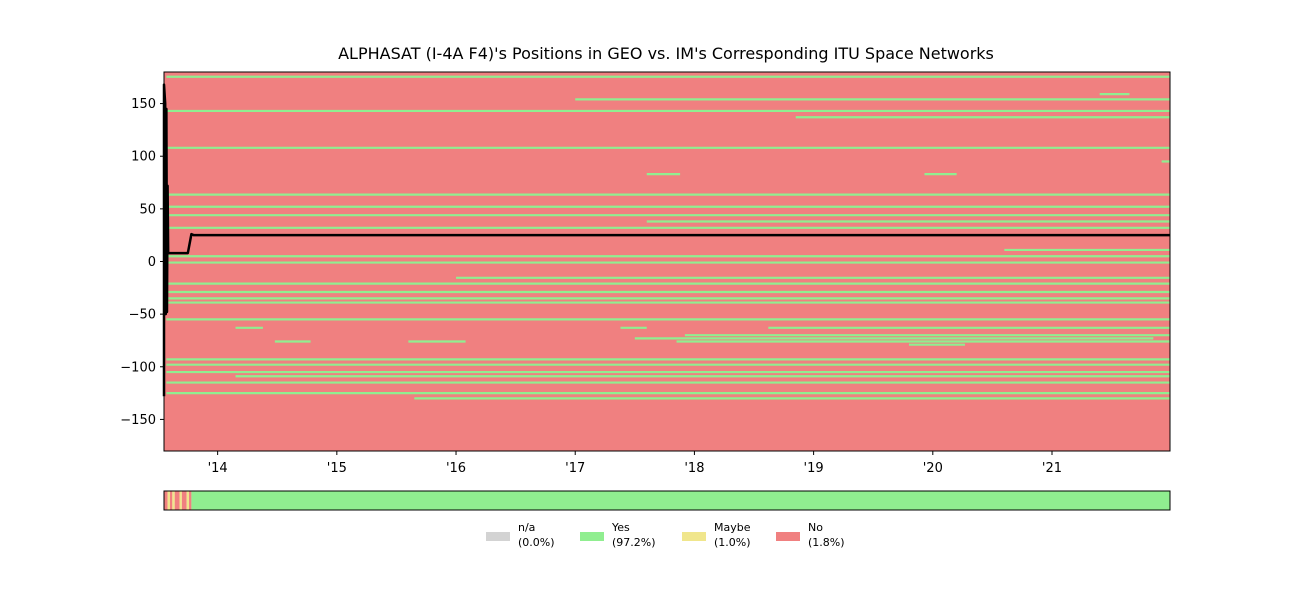 This screenshot has width=1300, height=600. Describe the element at coordinates (536, 542) in the screenshot. I see `legend-pct-na: (0.0%)` at that location.